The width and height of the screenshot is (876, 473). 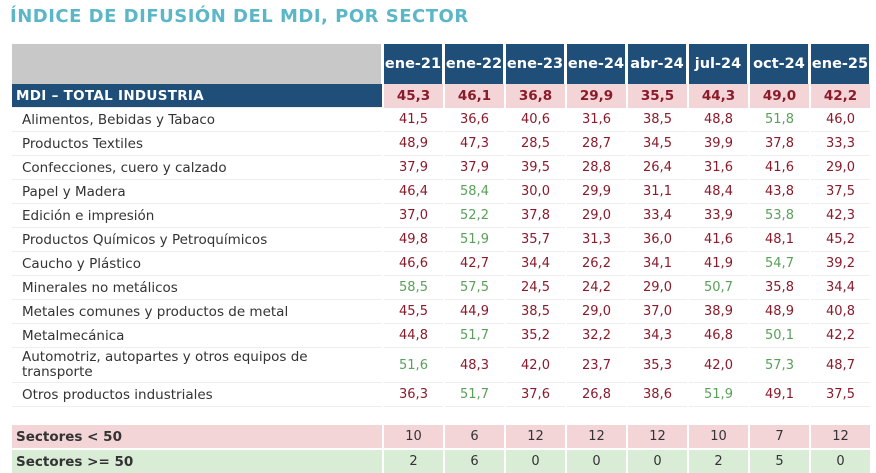 What do you see at coordinates (535, 240) in the screenshot?
I see `value-cell: 35,7` at bounding box center [535, 240].